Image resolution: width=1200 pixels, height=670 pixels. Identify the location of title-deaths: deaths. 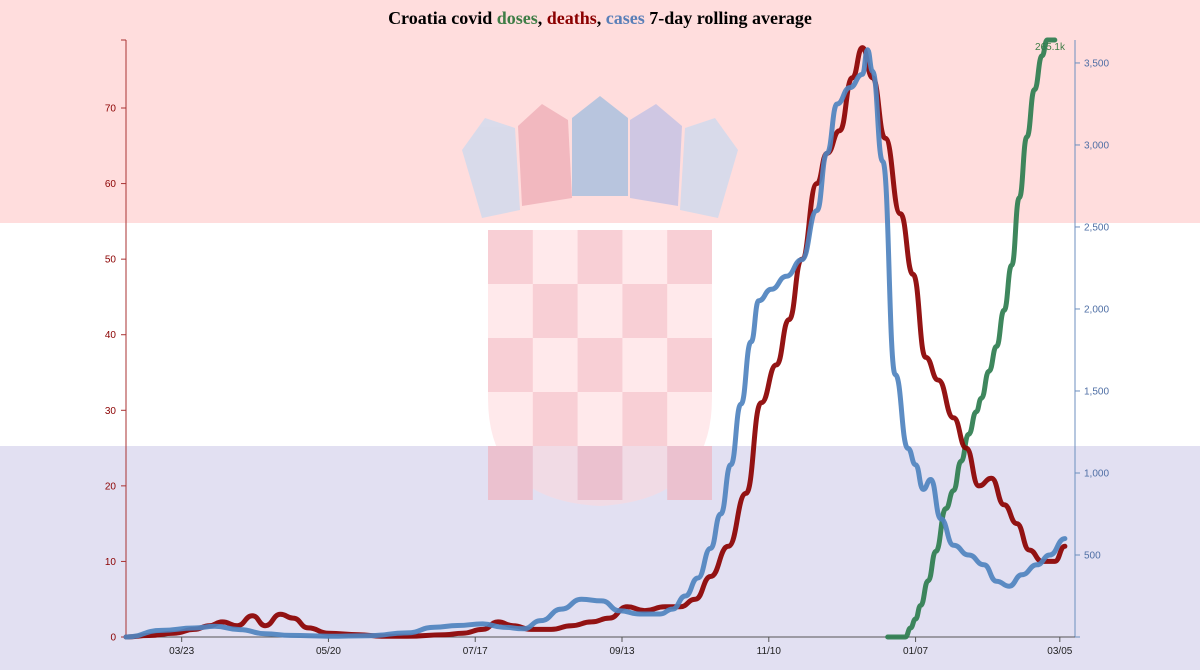
(571, 18).